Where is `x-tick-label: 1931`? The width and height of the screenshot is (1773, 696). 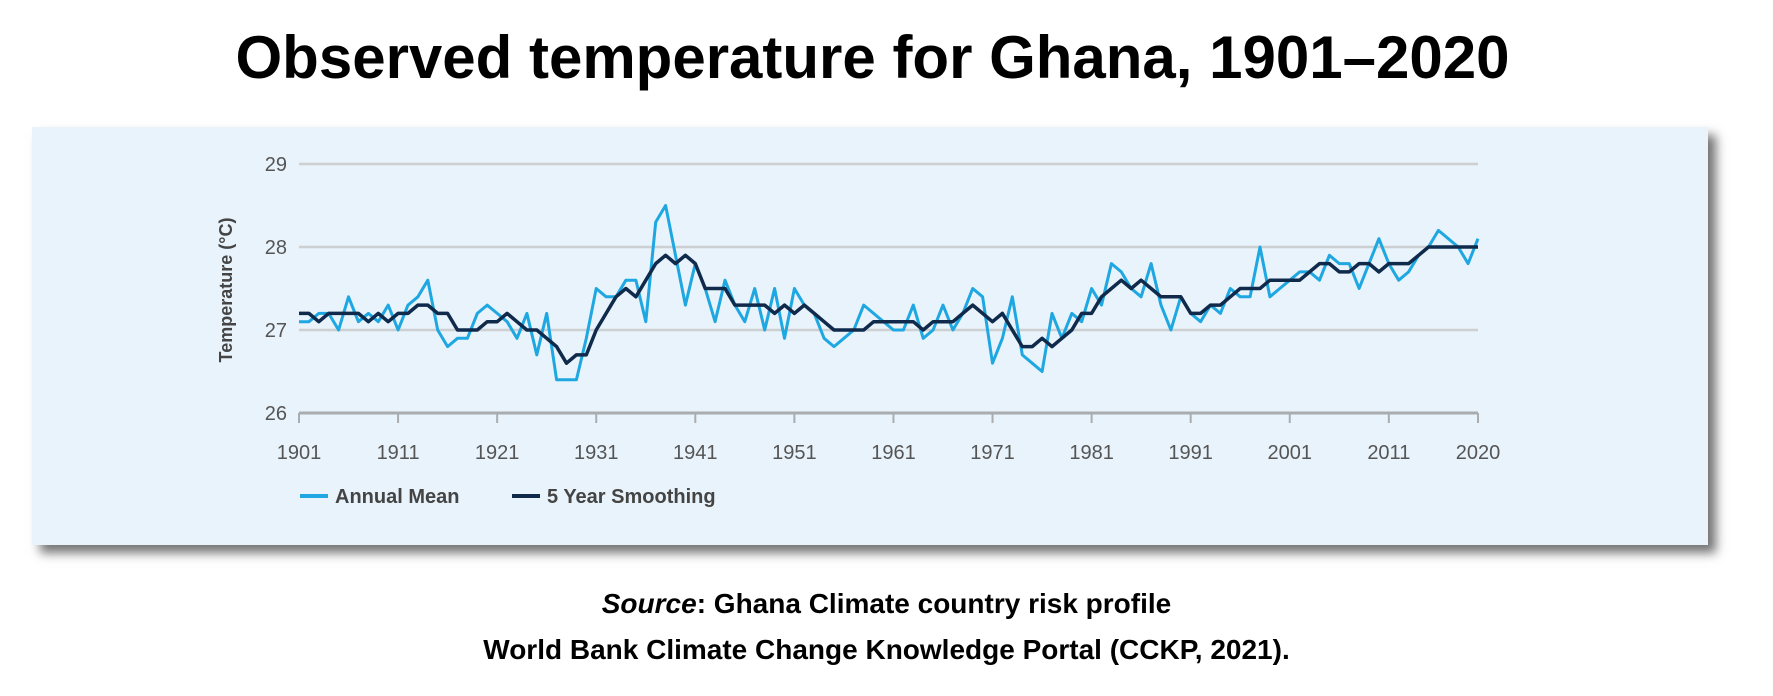 x-tick-label: 1931 is located at coordinates (596, 453).